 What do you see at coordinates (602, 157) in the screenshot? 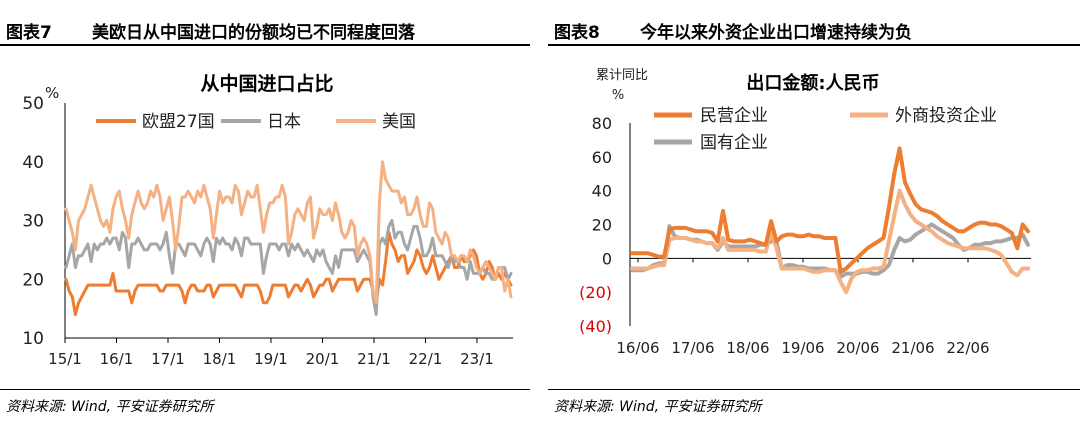
I see `y-tick-label: 60` at bounding box center [602, 157].